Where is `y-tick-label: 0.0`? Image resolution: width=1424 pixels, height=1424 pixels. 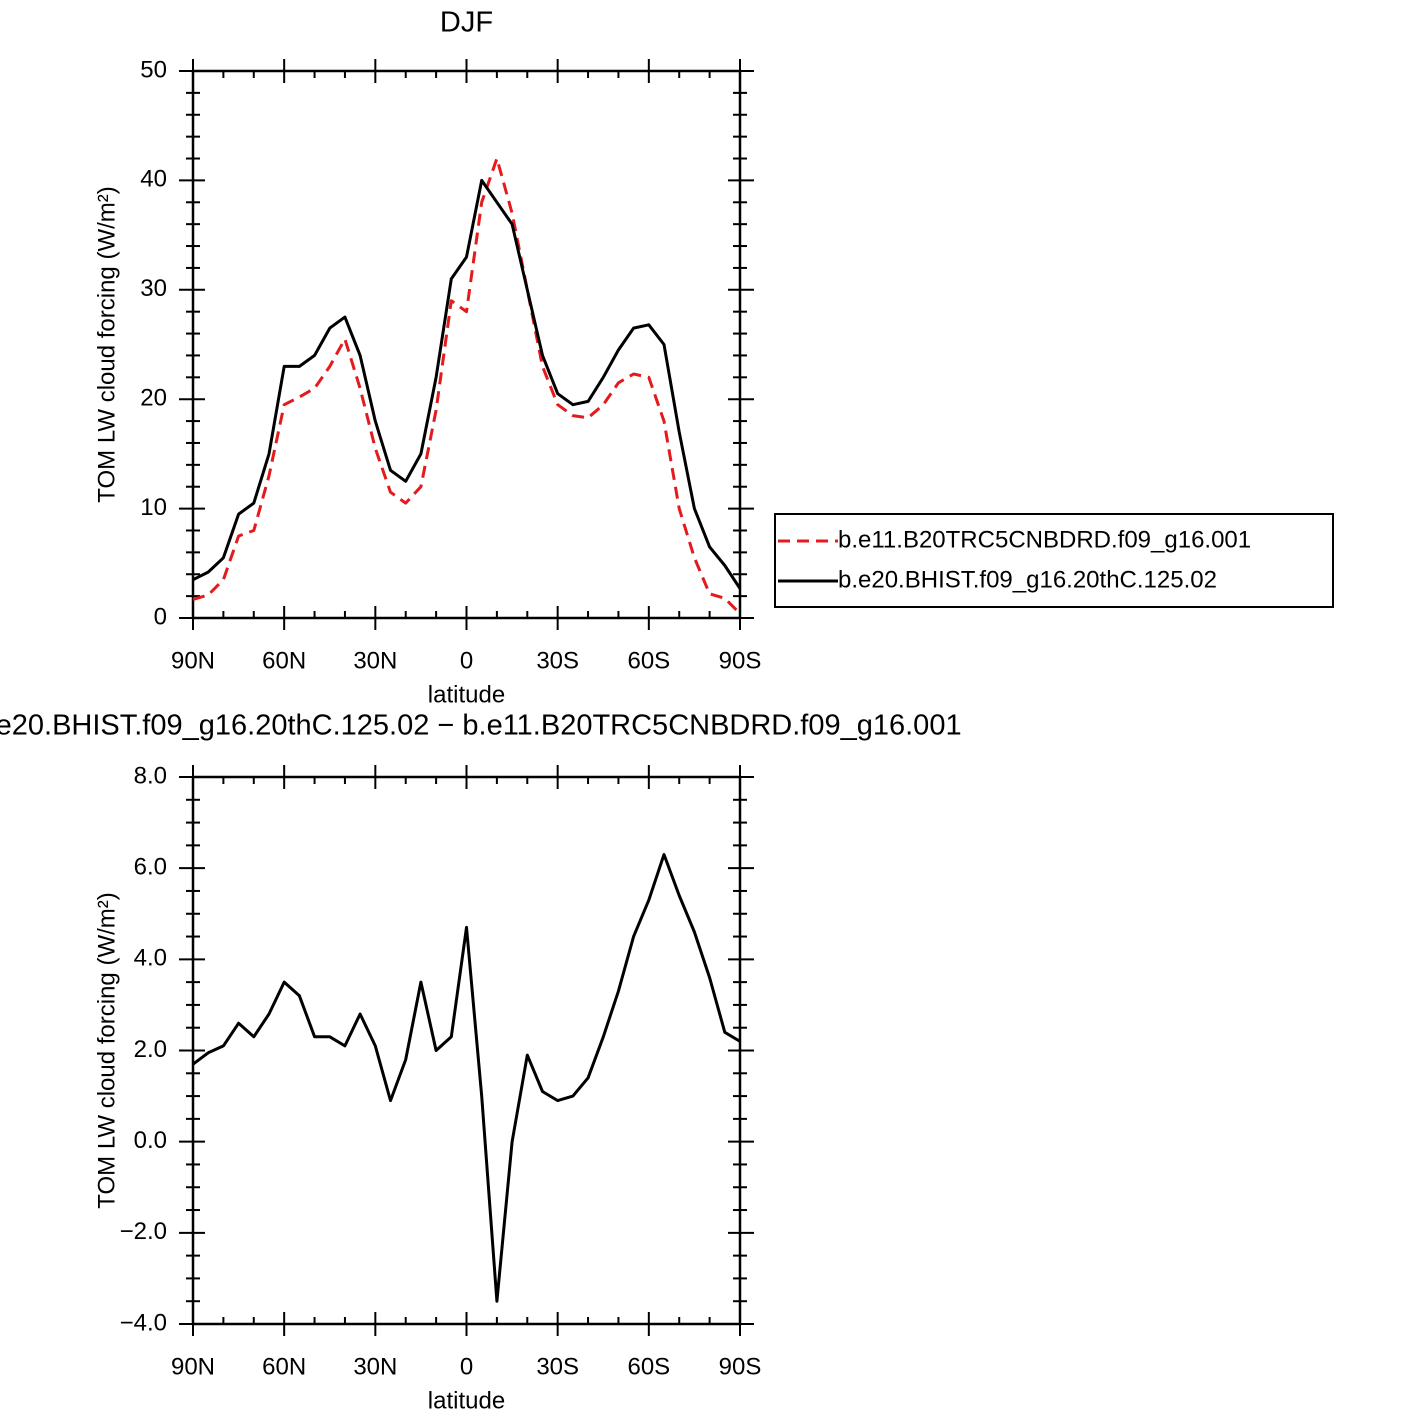 y-tick-label: 0.0 is located at coordinates (150, 1140).